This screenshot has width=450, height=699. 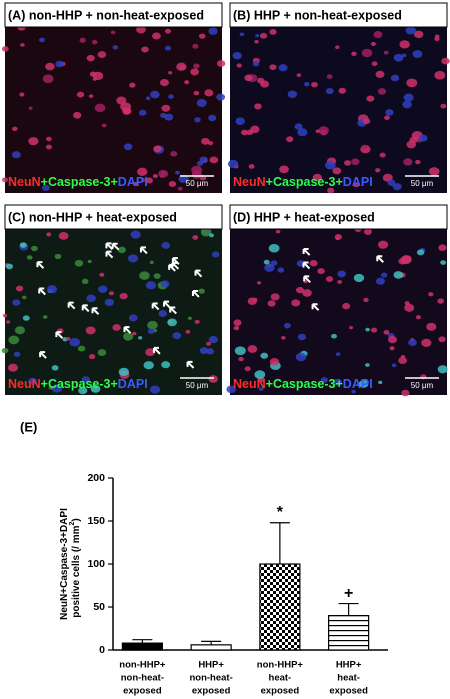 I want to click on stain-label: NeuN+Caspase-3+DAPI, so click(x=303, y=384).